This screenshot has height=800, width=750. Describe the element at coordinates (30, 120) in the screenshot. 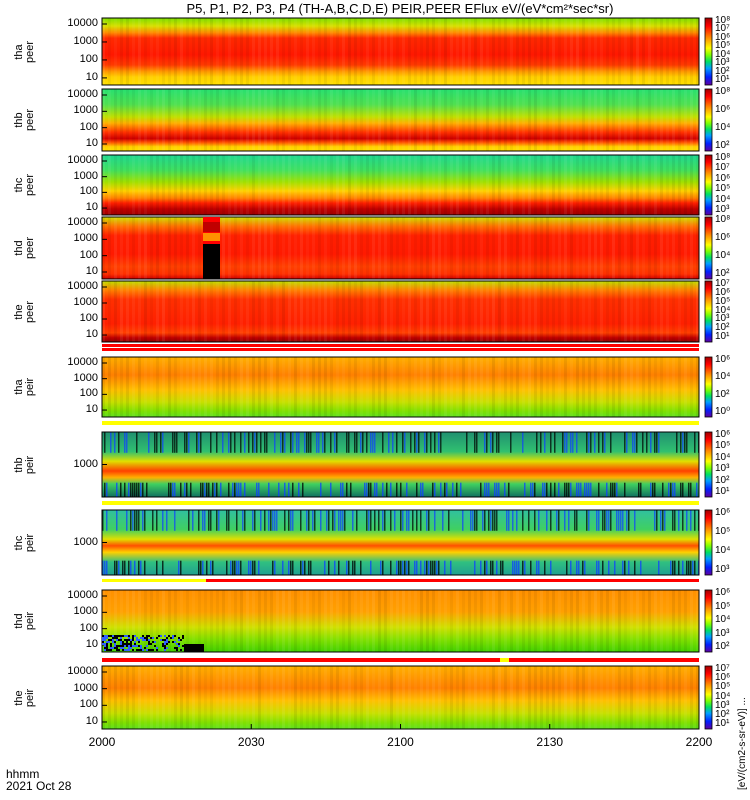

I see `panel-1-species: peer` at that location.